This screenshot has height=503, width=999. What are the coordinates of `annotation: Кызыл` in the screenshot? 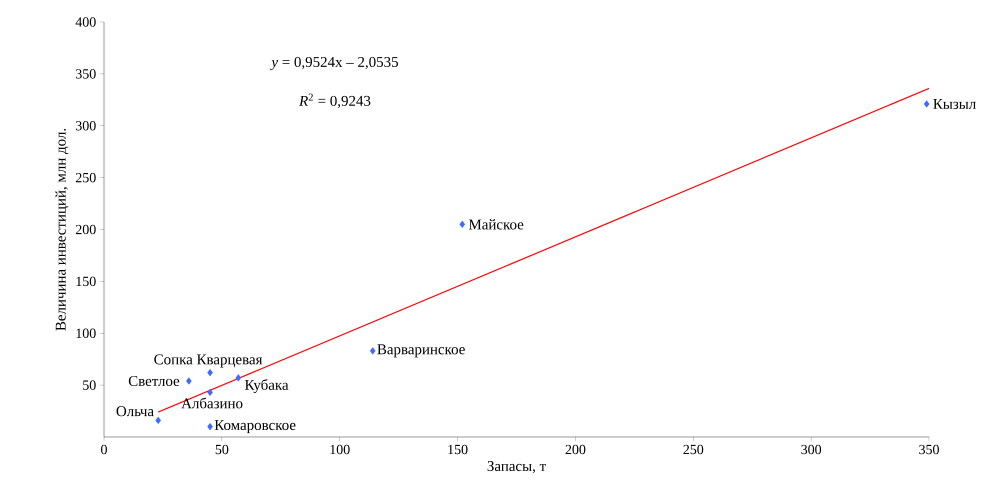 It's located at (954, 104).